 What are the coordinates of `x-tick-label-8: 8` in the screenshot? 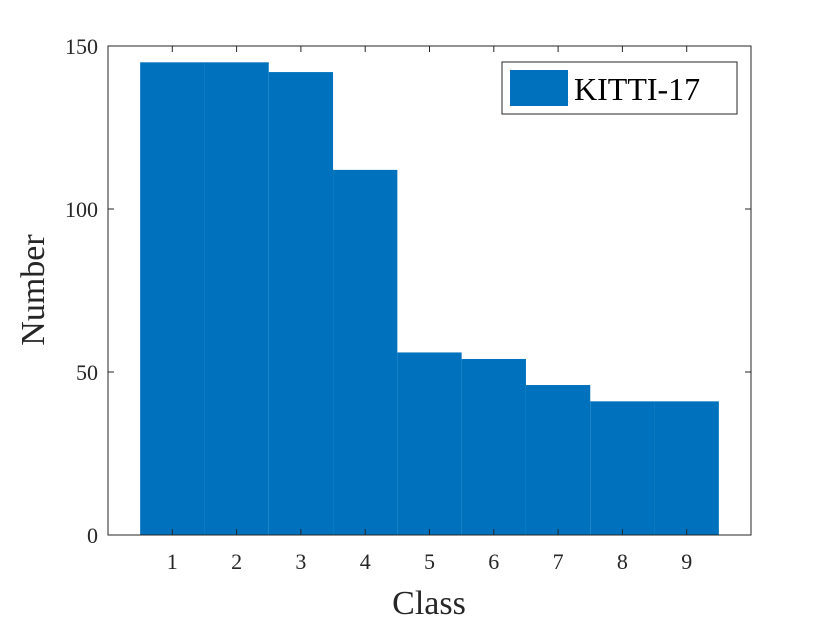 It's located at (622, 561).